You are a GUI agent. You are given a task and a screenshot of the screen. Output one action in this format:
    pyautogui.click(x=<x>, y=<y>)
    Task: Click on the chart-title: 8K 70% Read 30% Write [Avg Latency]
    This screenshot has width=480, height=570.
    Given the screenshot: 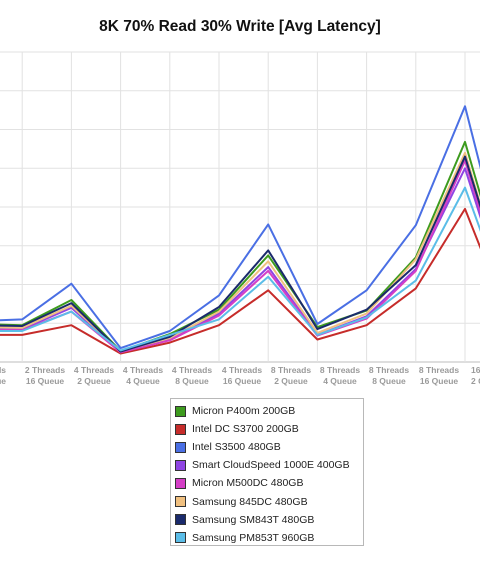 What is the action you would take?
    pyautogui.click(x=240, y=26)
    